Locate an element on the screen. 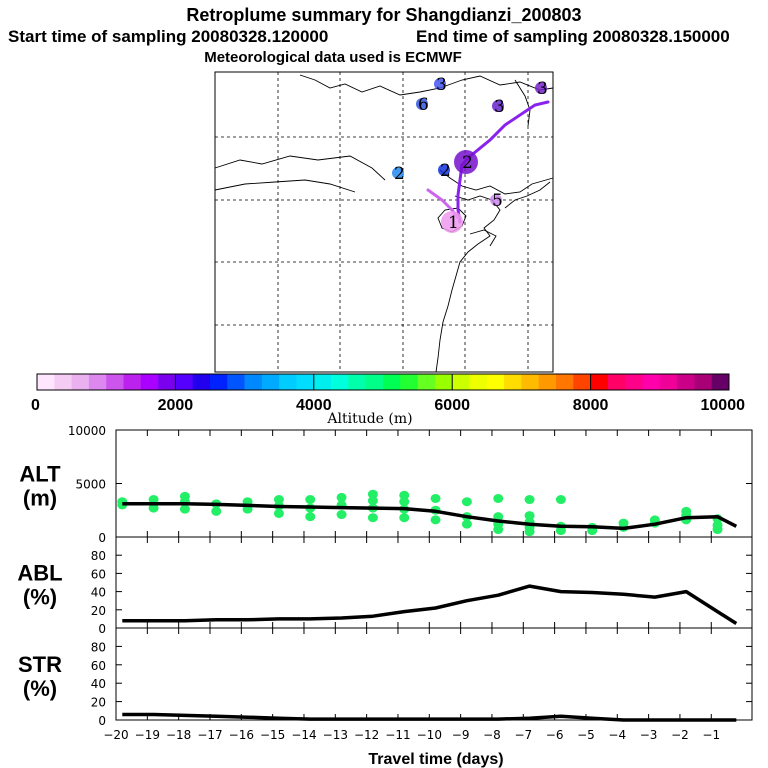 This screenshot has height=768, width=768. xtick-label: −16 is located at coordinates (241, 735).